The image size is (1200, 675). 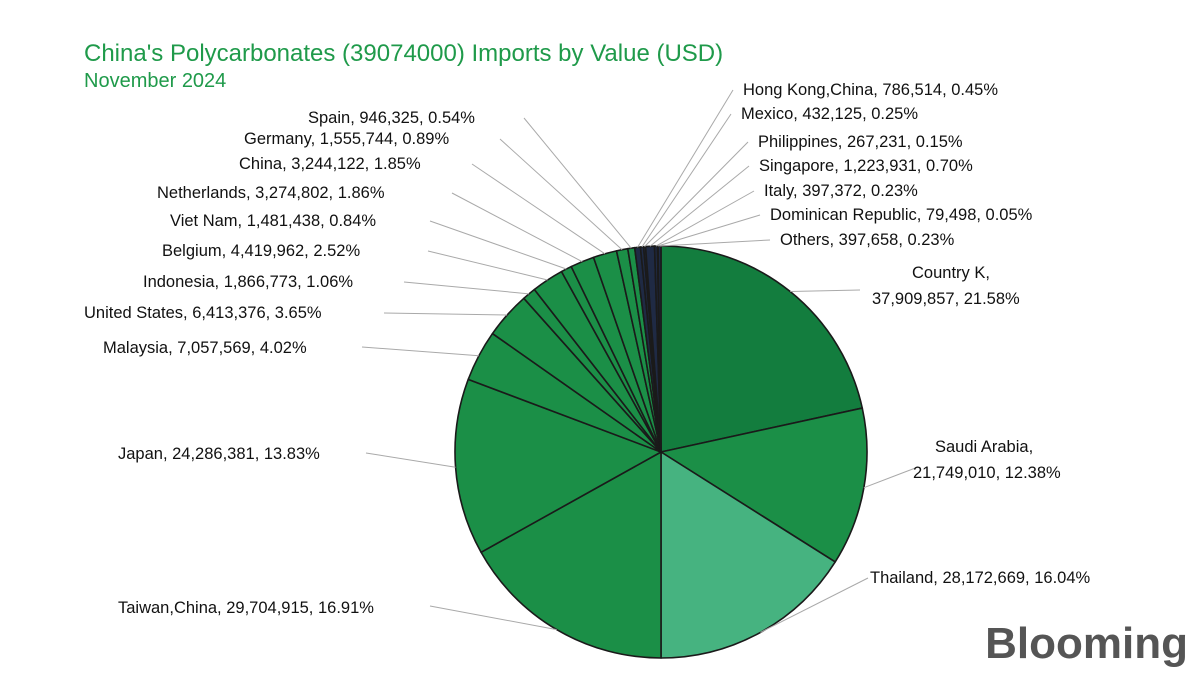 I want to click on pie-slice-japan, so click(x=558, y=466).